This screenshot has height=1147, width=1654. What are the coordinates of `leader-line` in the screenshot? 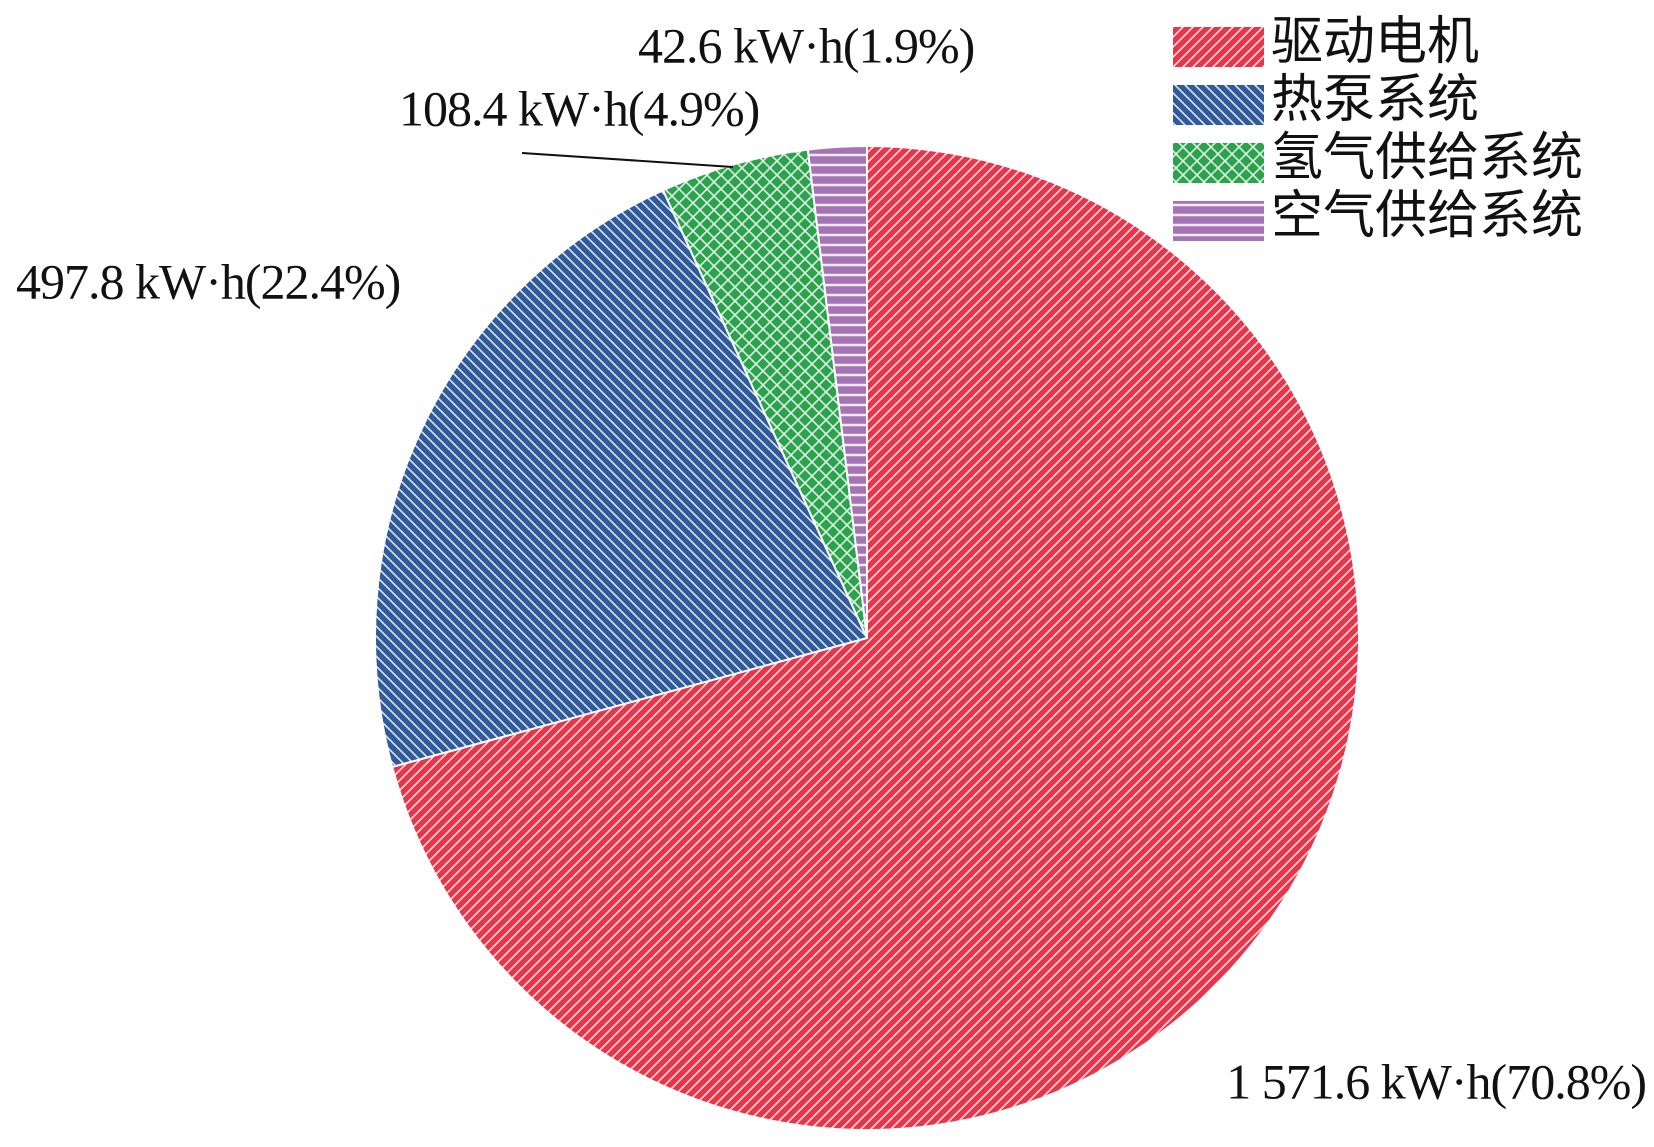 It's located at (627, 160).